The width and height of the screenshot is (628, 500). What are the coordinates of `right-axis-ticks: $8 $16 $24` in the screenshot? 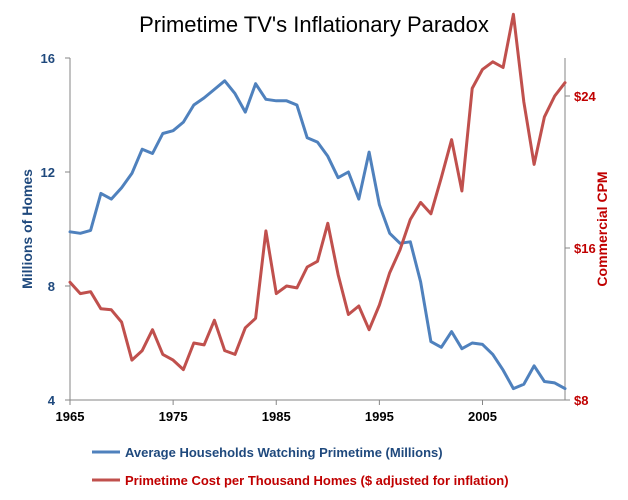 It's located at (580, 248).